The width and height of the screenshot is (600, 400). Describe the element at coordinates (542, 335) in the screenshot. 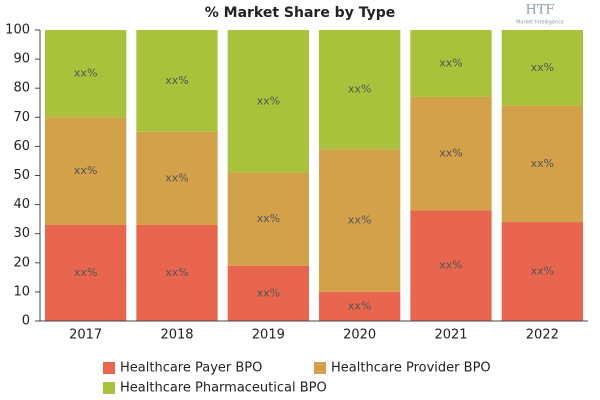

I see `x-tick-label: 2022` at that location.